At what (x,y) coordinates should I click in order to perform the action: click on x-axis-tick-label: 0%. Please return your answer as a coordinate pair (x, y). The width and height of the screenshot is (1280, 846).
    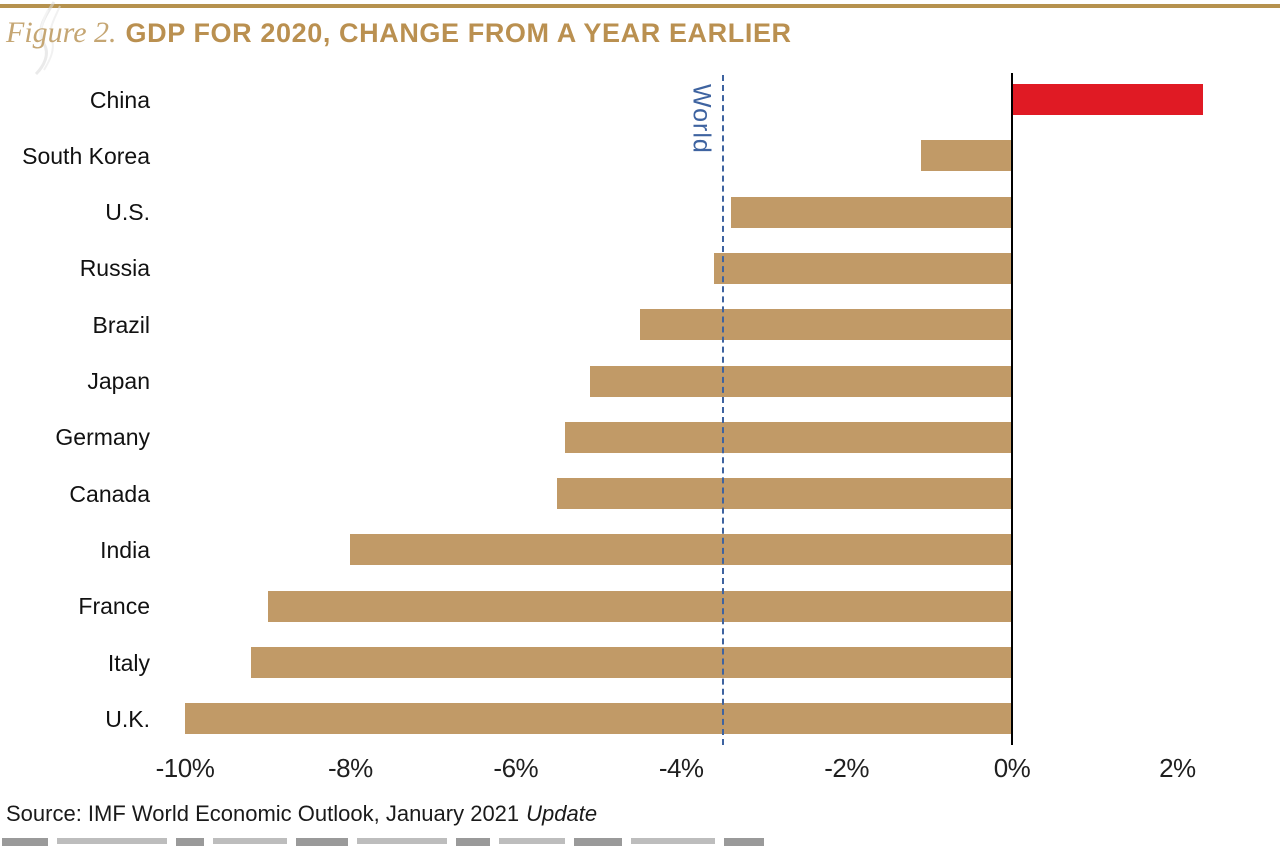
    Looking at the image, I should click on (1012, 768).